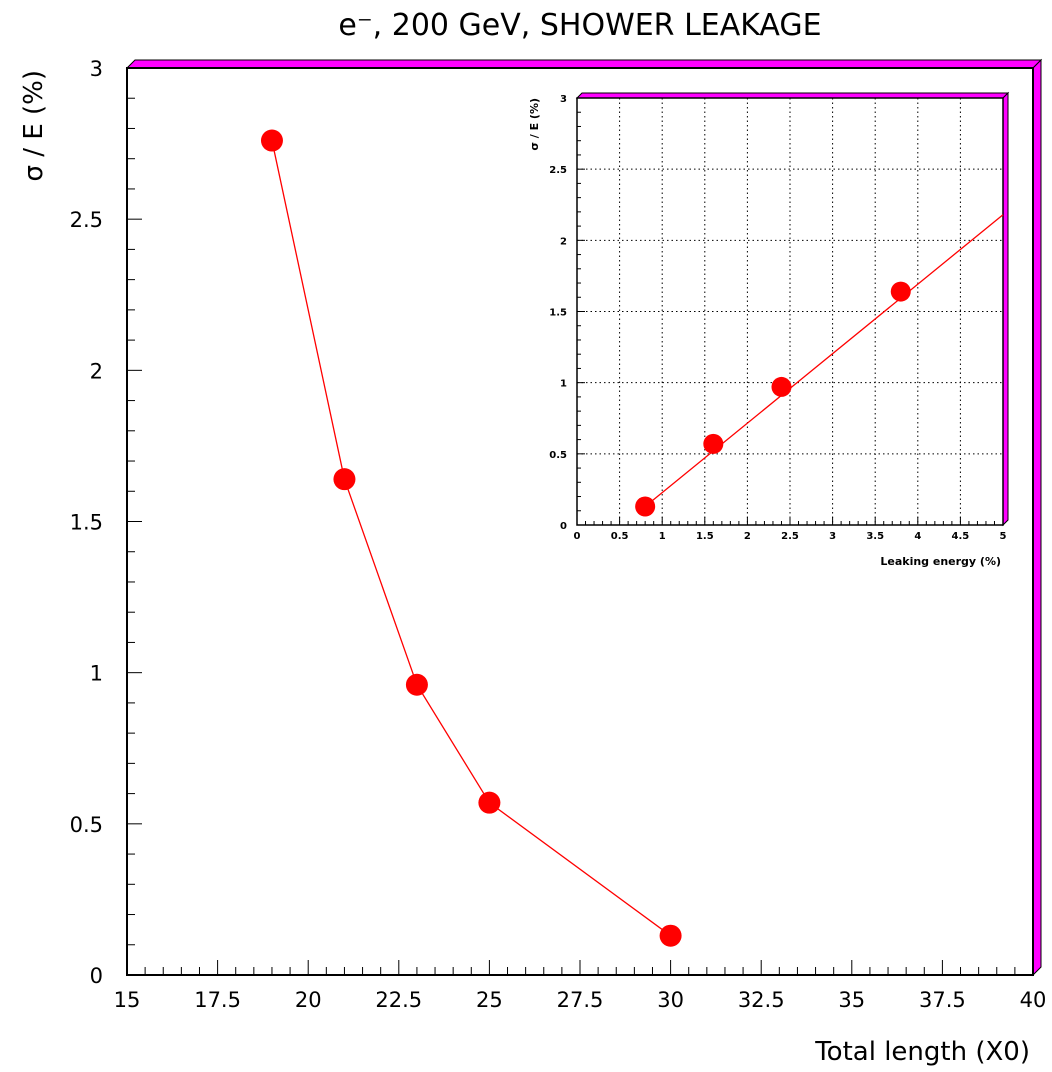 The image size is (1052, 1072). Describe the element at coordinates (86, 220) in the screenshot. I see `main-y-tick-label: 2.5` at that location.